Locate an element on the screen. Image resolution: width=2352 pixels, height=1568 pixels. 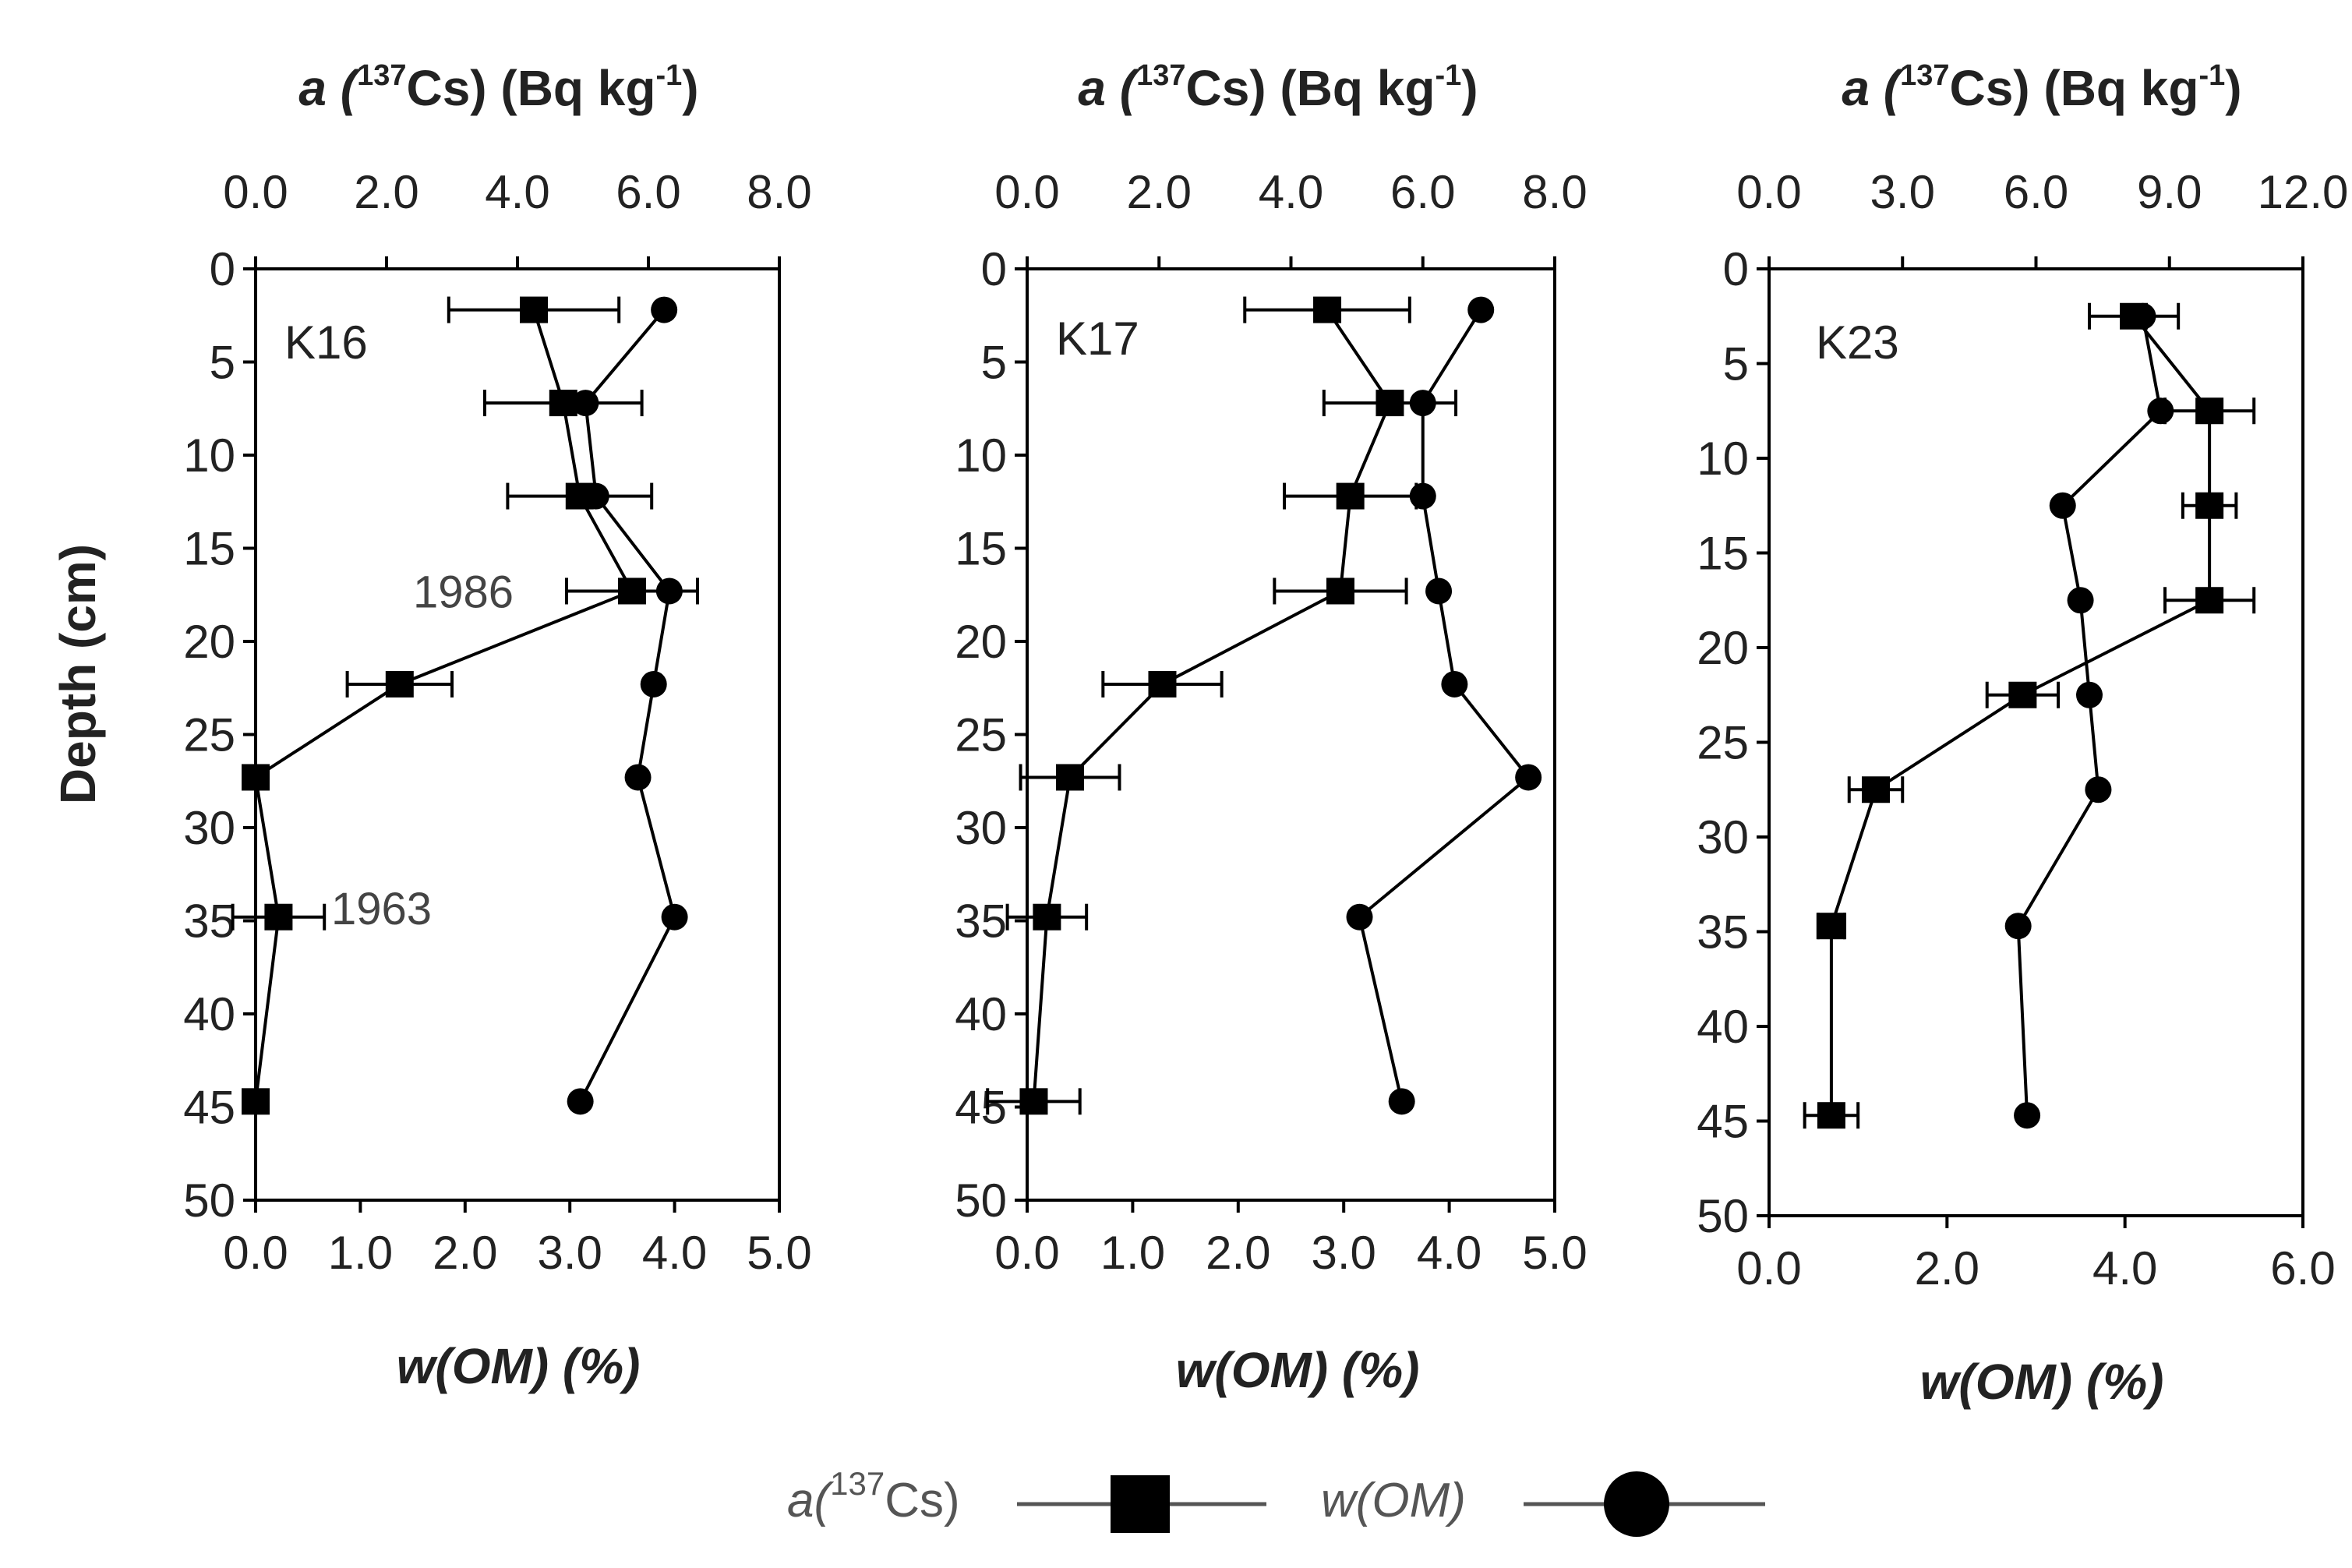
bottom-x-tick-label: 5.0 is located at coordinates (779, 1253).